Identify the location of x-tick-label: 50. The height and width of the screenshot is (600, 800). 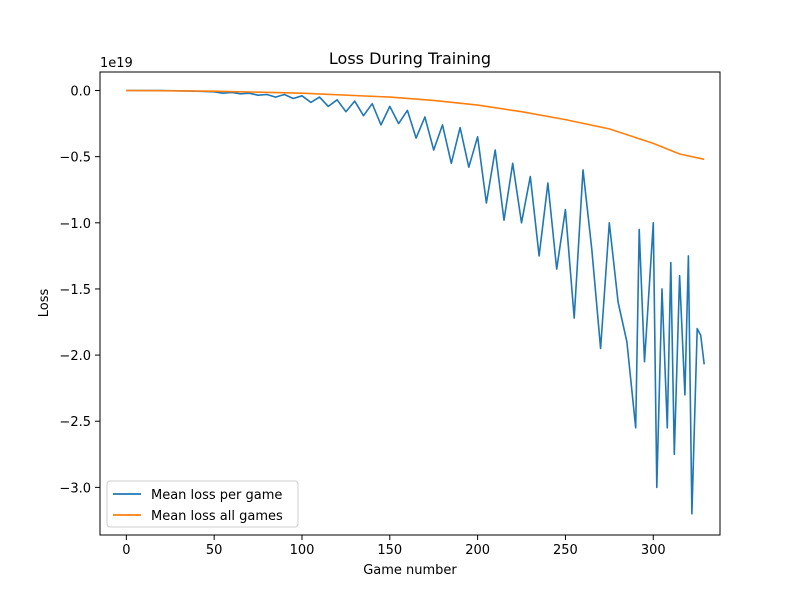
(214, 550).